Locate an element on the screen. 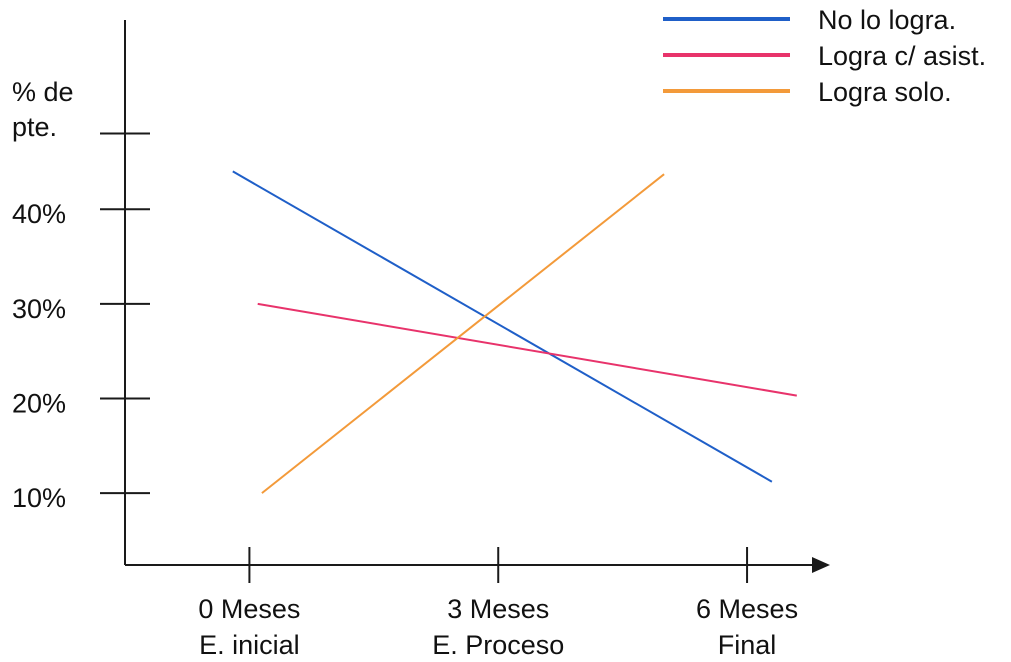 Image resolution: width=1011 pixels, height=662 pixels. x-tick-label-line2: E. inicial is located at coordinates (249, 645).